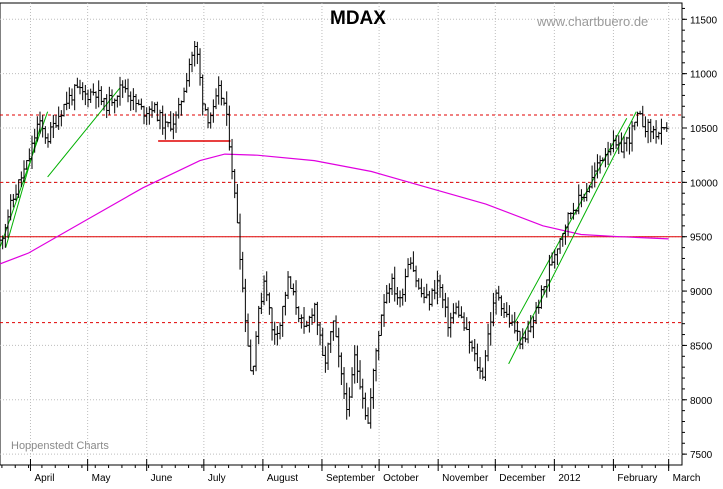 This screenshot has height=489, width=723. What do you see at coordinates (351, 478) in the screenshot?
I see `x-tick-label: September` at bounding box center [351, 478].